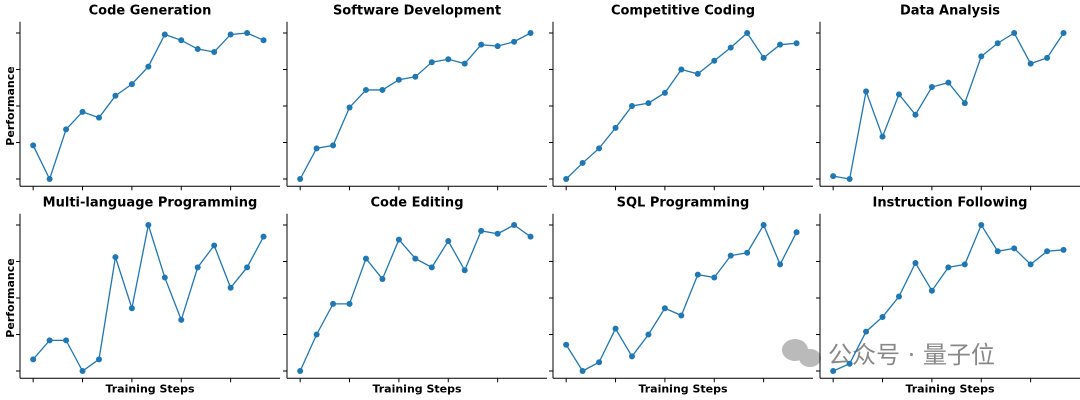 This screenshot has width=1080, height=400. What do you see at coordinates (683, 11) in the screenshot?
I see `chart-title: Competitive Coding` at bounding box center [683, 11].